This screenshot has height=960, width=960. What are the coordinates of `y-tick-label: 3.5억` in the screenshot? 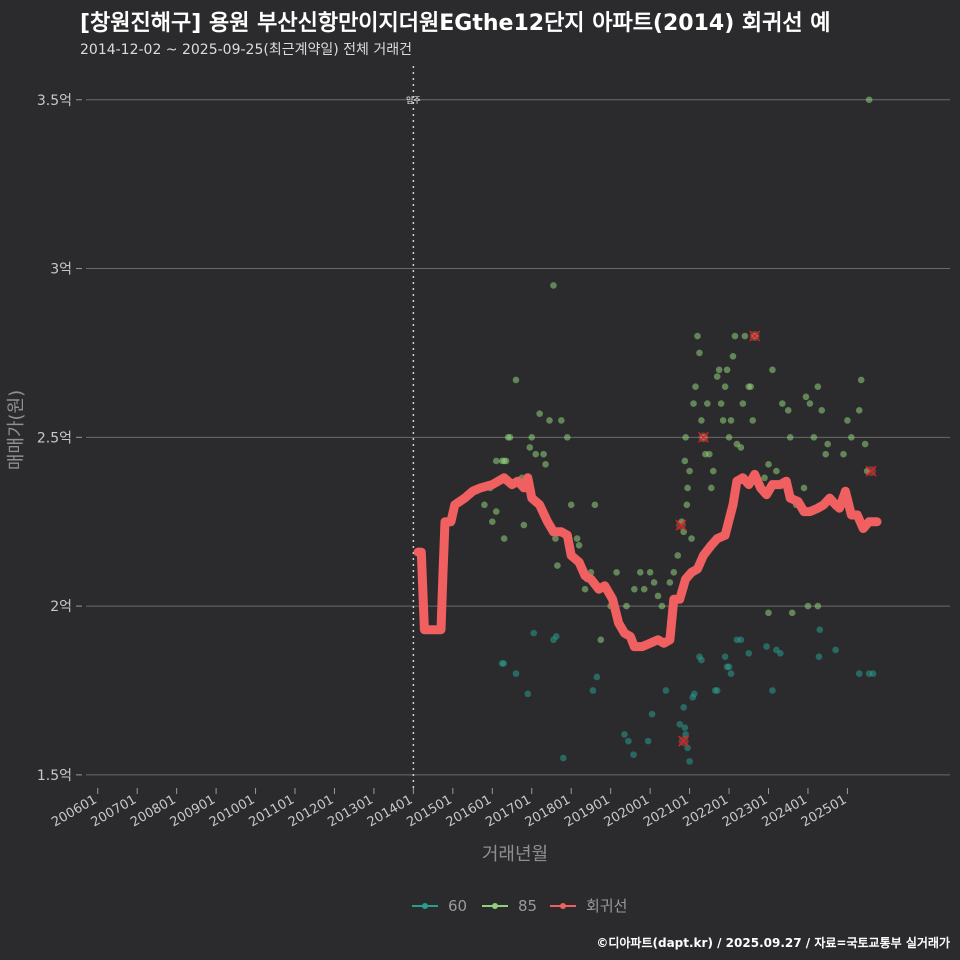 It's located at (54, 101).